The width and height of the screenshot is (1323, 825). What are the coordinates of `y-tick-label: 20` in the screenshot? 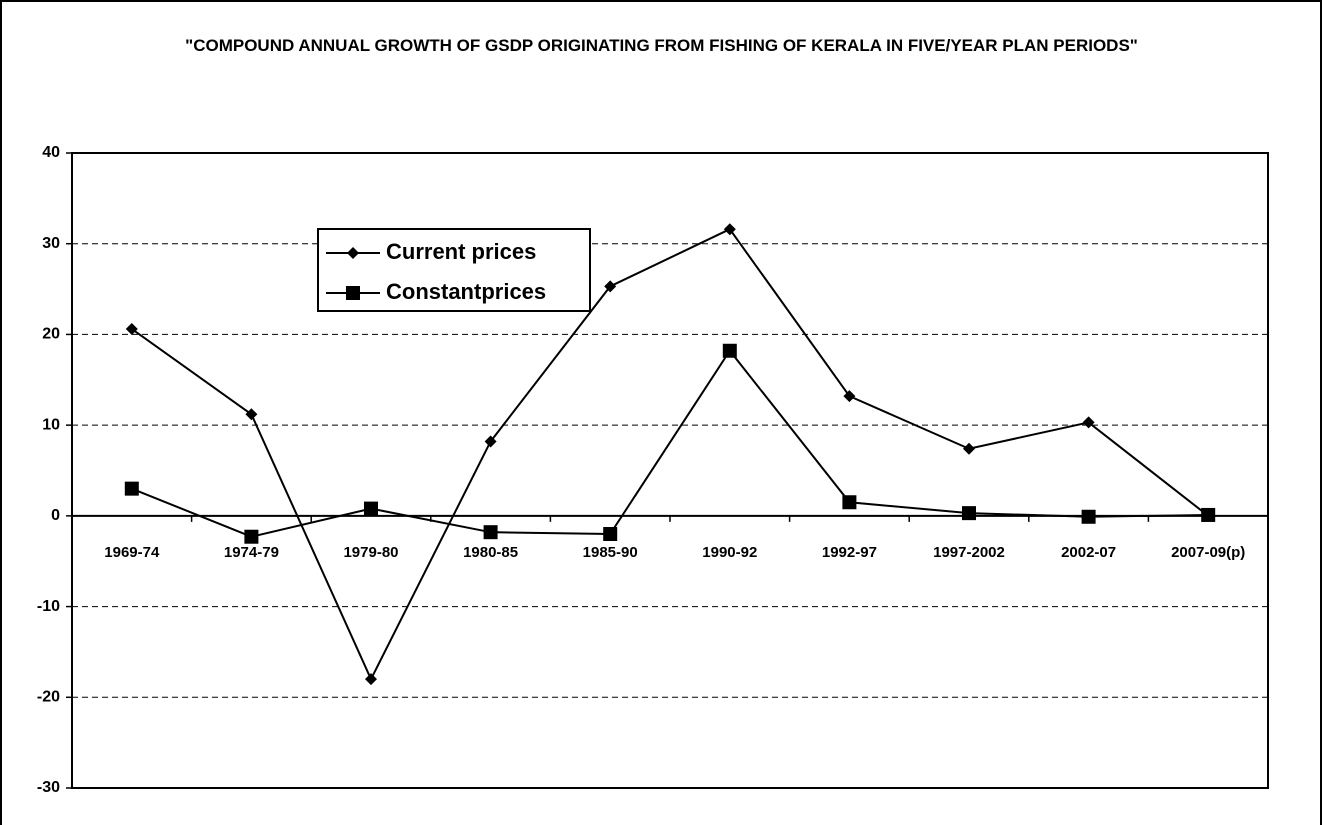 It's located at (51, 334).